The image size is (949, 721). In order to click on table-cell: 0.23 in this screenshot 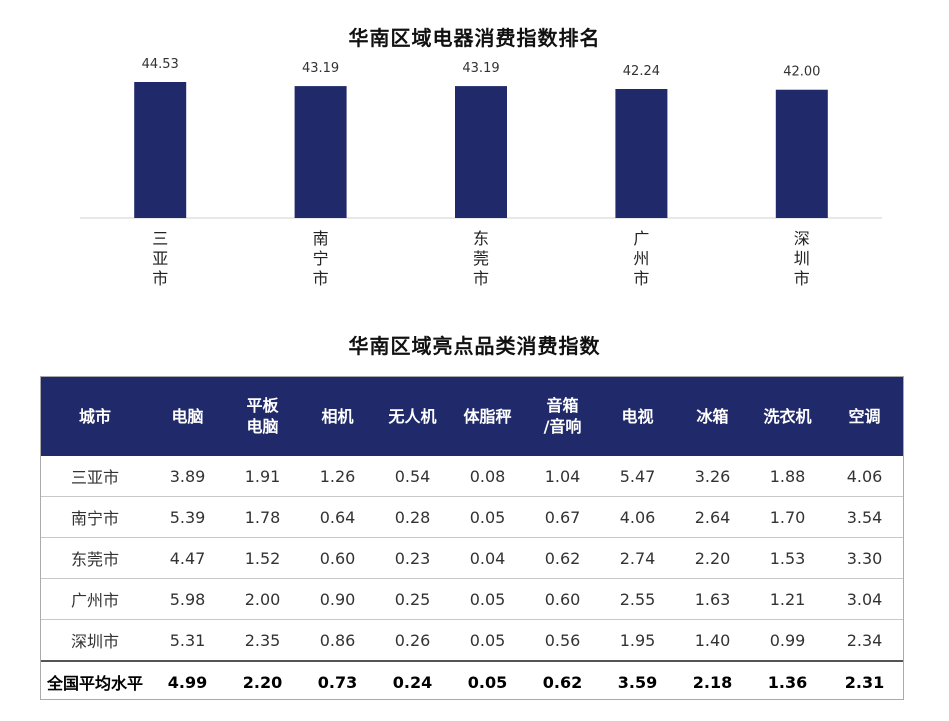, I will do `click(412, 558)`.